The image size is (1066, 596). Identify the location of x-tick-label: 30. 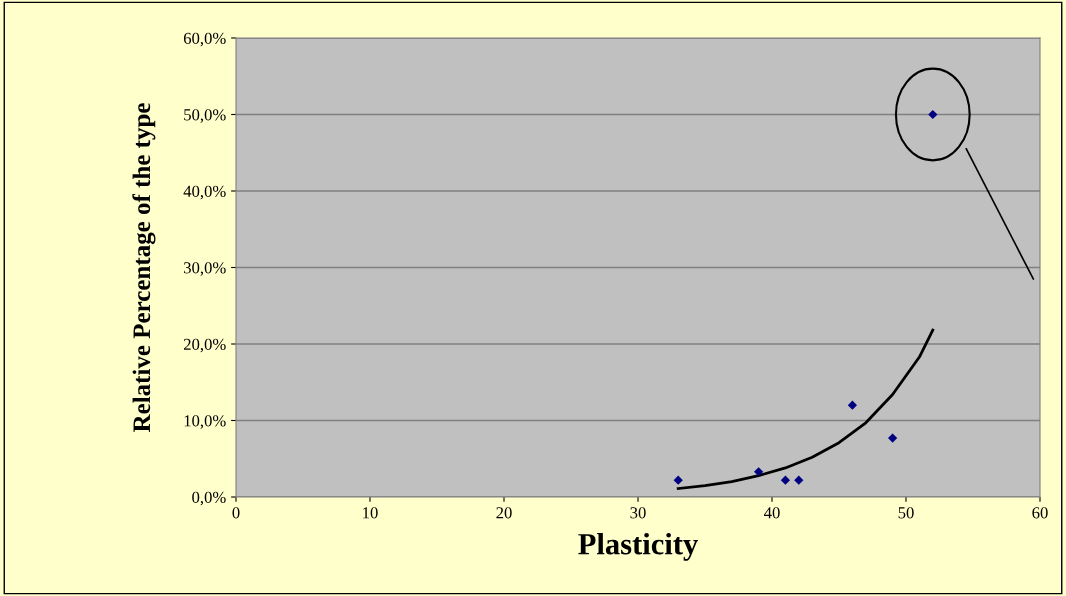
(638, 513).